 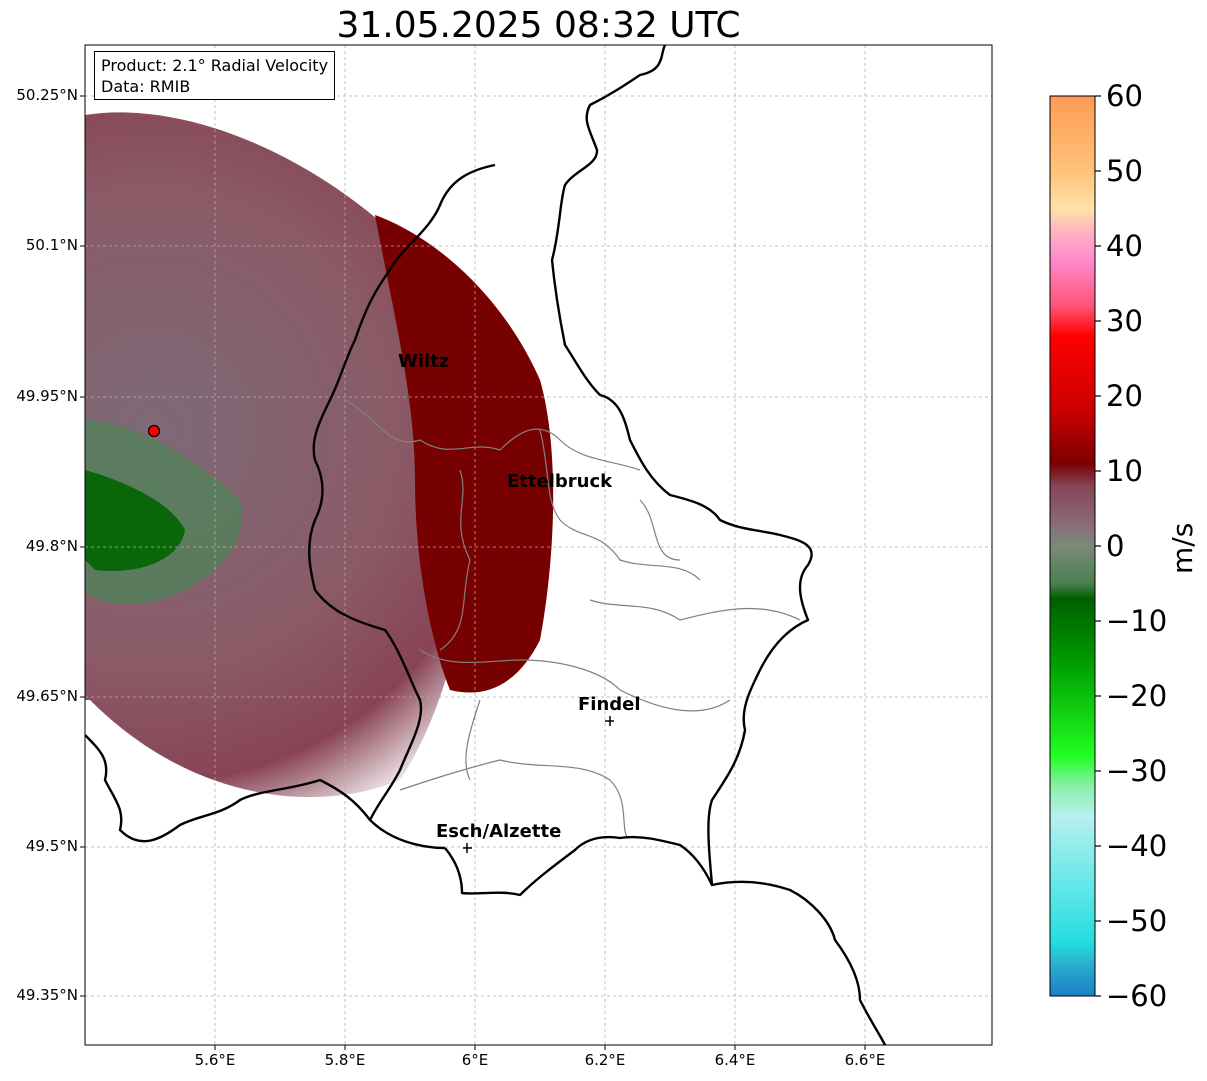 I want to click on lon-tick-label: 6.6°E, so click(x=865, y=1060).